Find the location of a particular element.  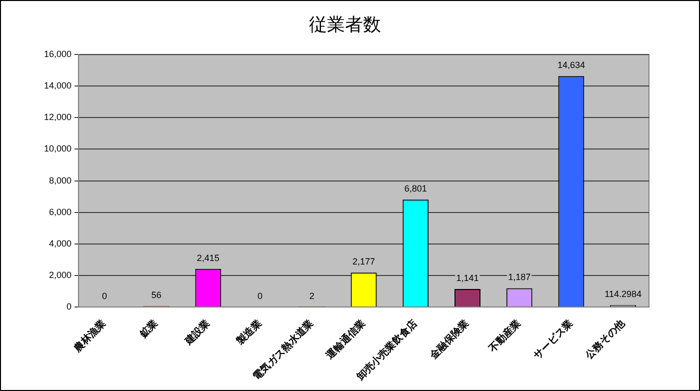

y-tick-label: 12,000 is located at coordinates (58, 117).